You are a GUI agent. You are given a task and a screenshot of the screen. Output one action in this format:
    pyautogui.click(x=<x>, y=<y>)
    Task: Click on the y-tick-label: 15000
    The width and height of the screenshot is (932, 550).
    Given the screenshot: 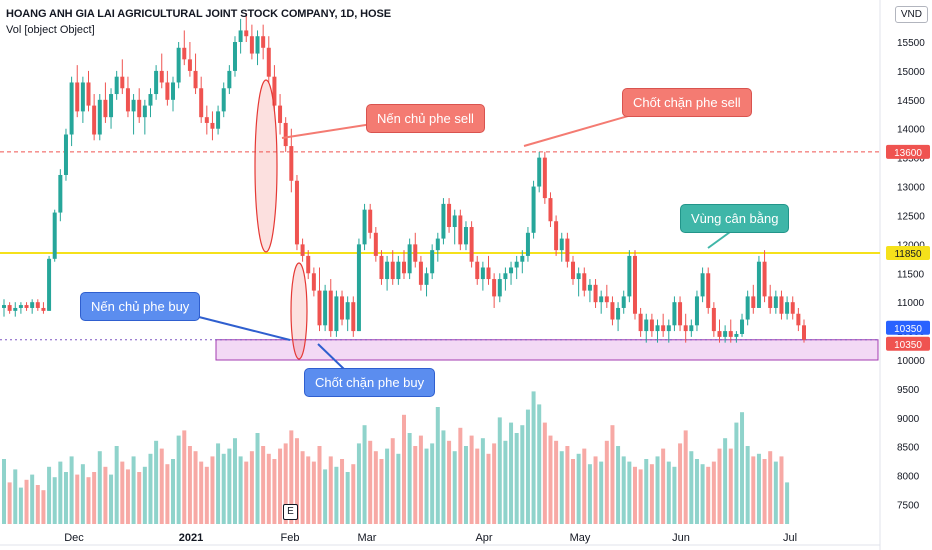 What is the action you would take?
    pyautogui.click(x=911, y=72)
    